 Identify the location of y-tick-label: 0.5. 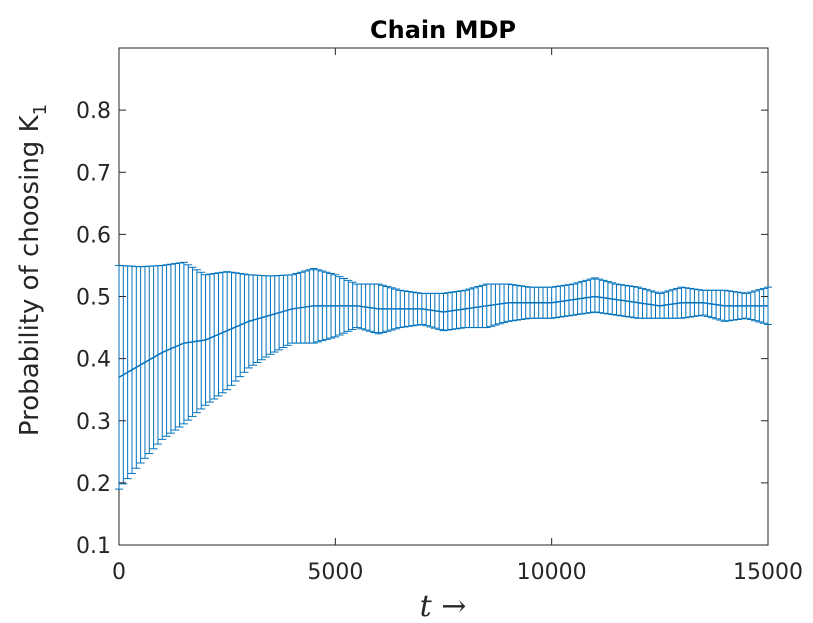
(93, 298).